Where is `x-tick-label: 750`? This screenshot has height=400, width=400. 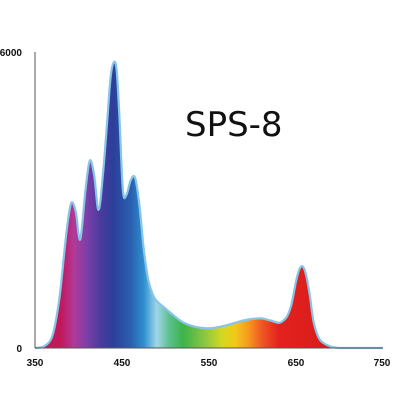
x-tick-label: 750 is located at coordinates (382, 363).